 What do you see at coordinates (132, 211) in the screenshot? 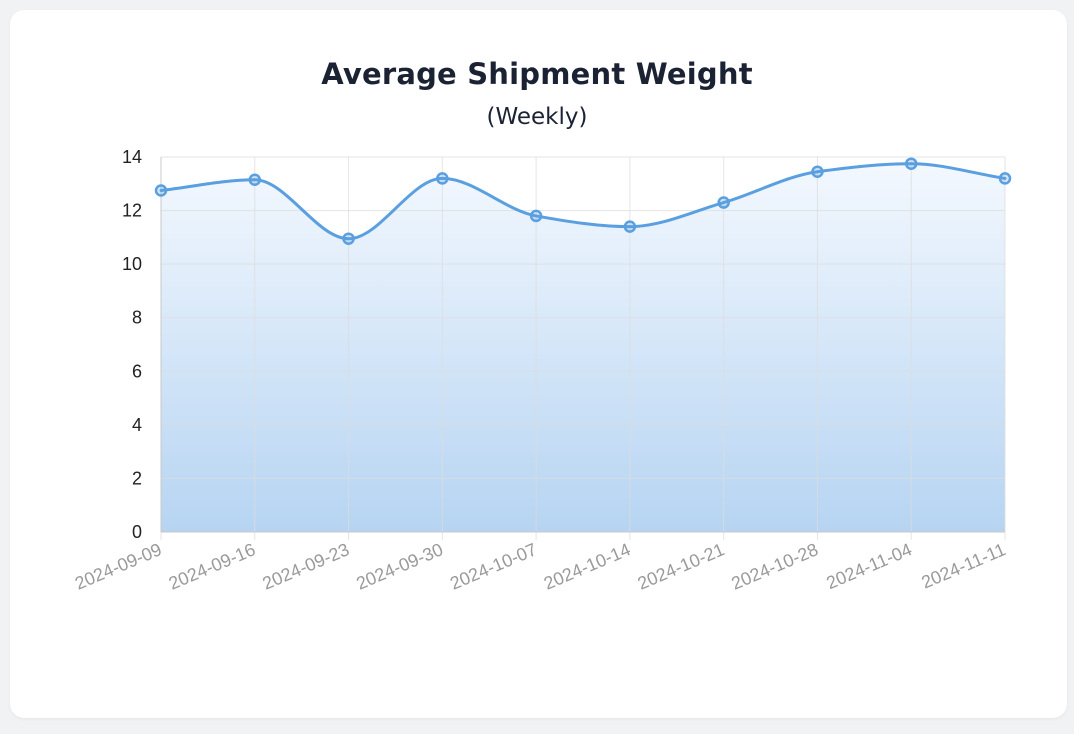
I see `y-tick-label: 12` at bounding box center [132, 211].